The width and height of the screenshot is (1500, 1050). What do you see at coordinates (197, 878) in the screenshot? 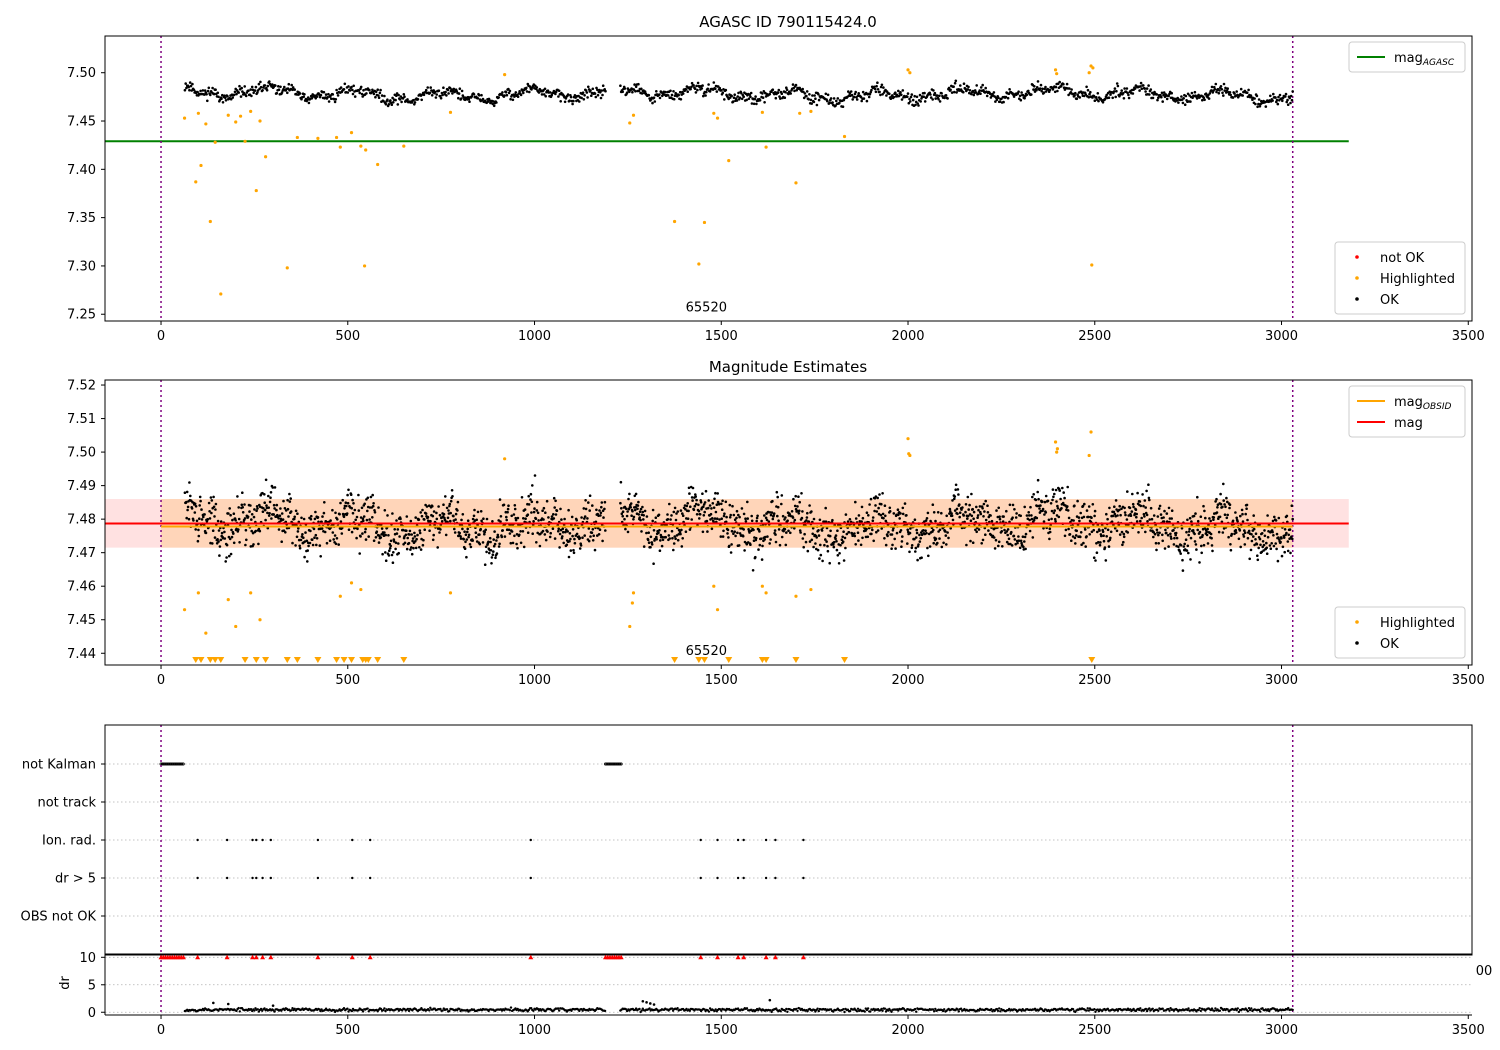
I see `flags-point` at bounding box center [197, 878].